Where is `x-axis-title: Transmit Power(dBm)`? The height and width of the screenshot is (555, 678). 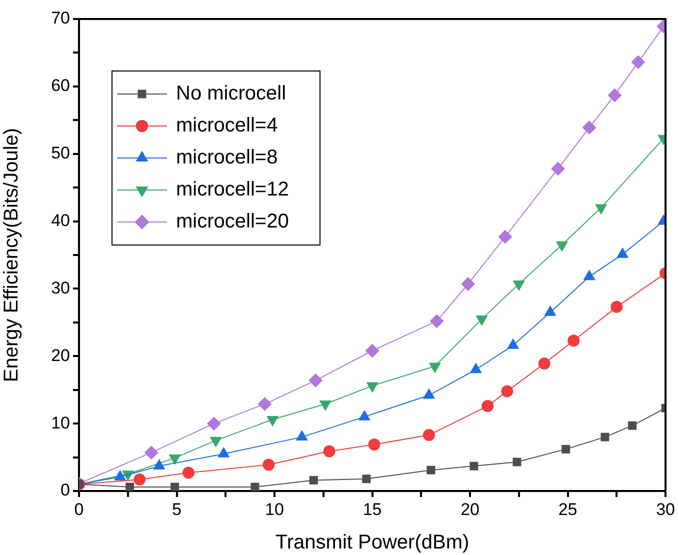 x-axis-title: Transmit Power(dBm) is located at coordinates (372, 543).